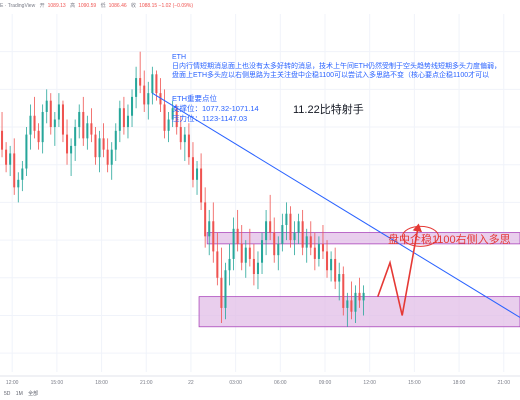 This screenshot has width=520, height=400. What do you see at coordinates (117, 6) in the screenshot?
I see `ohlc-low-value: 1086.46` at bounding box center [117, 6].